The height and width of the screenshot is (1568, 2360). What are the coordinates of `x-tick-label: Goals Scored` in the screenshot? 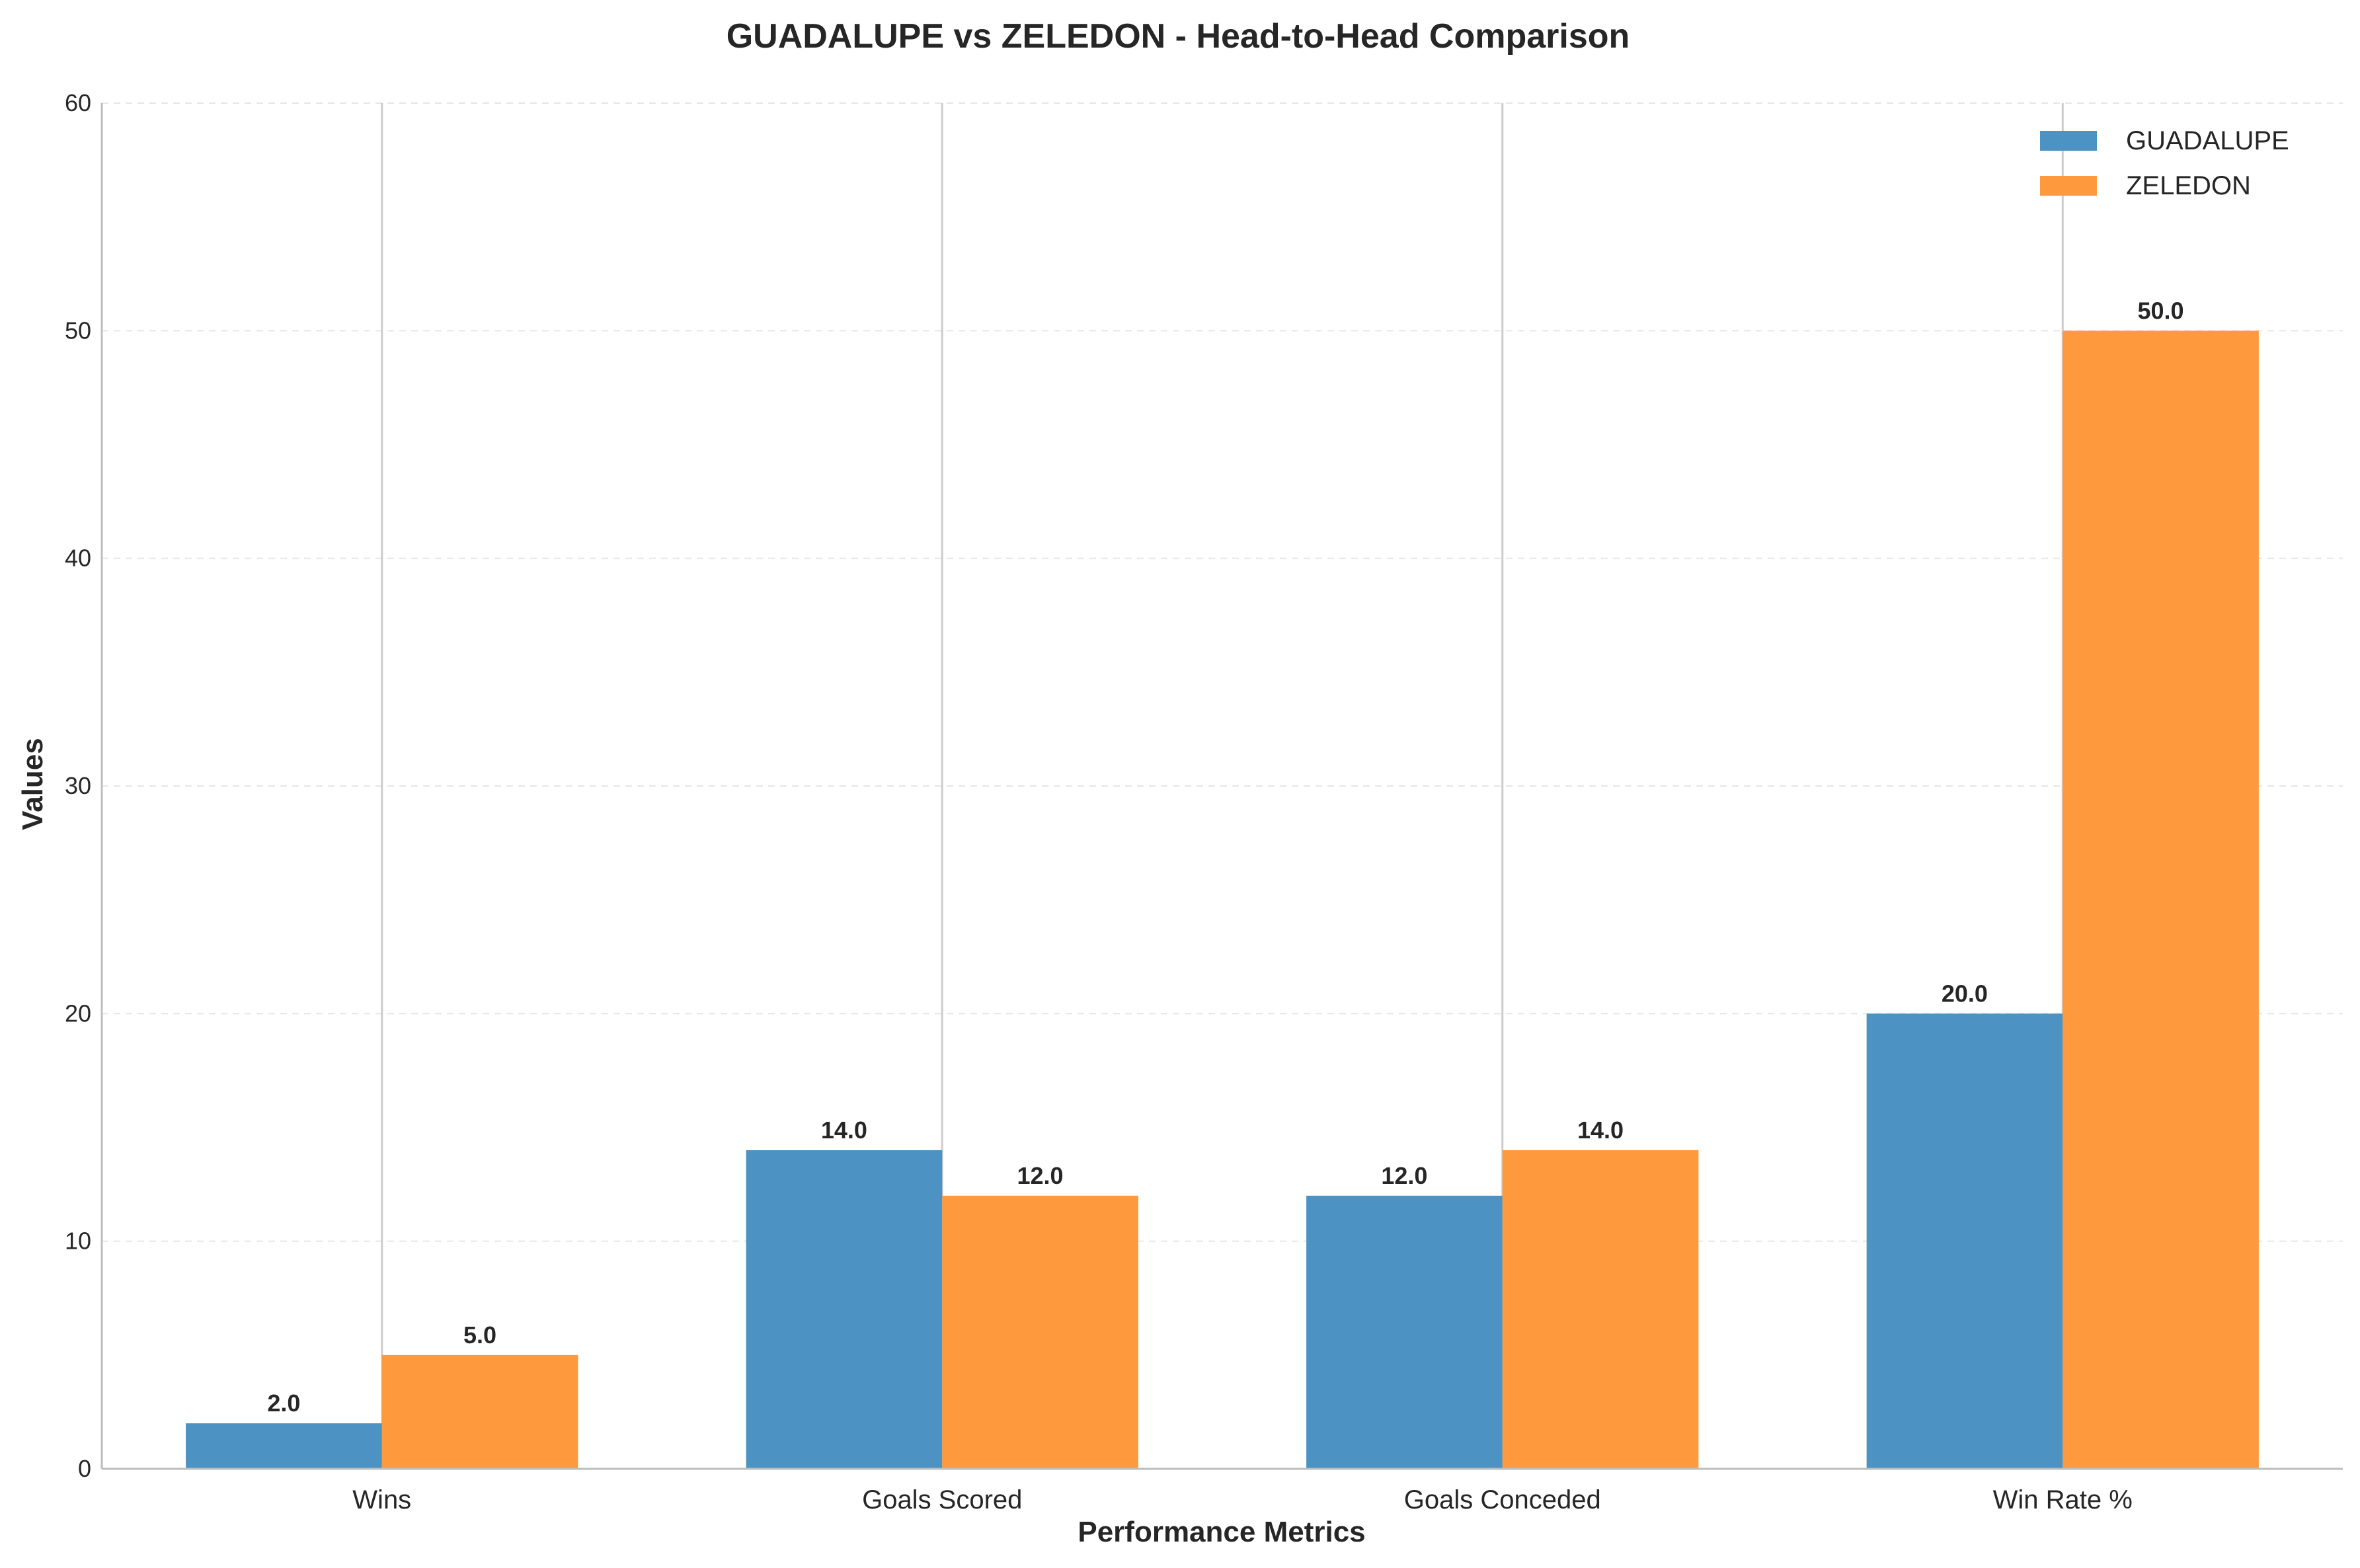 It's located at (942, 1499).